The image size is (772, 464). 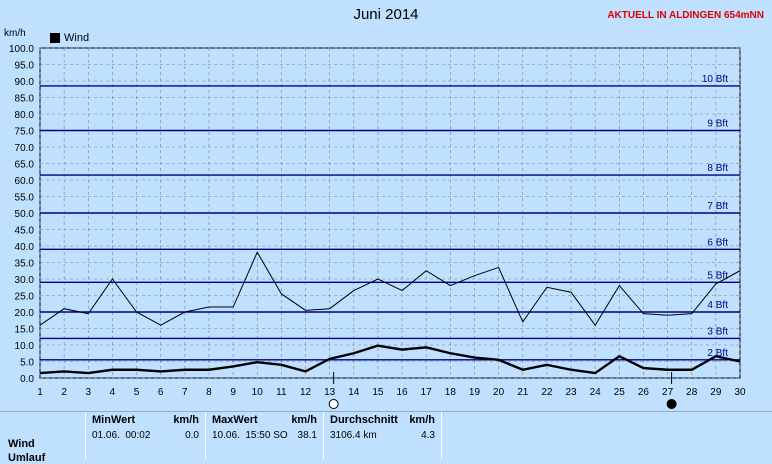 I want to click on beaufort-label: 6 Bft, so click(x=717, y=242).